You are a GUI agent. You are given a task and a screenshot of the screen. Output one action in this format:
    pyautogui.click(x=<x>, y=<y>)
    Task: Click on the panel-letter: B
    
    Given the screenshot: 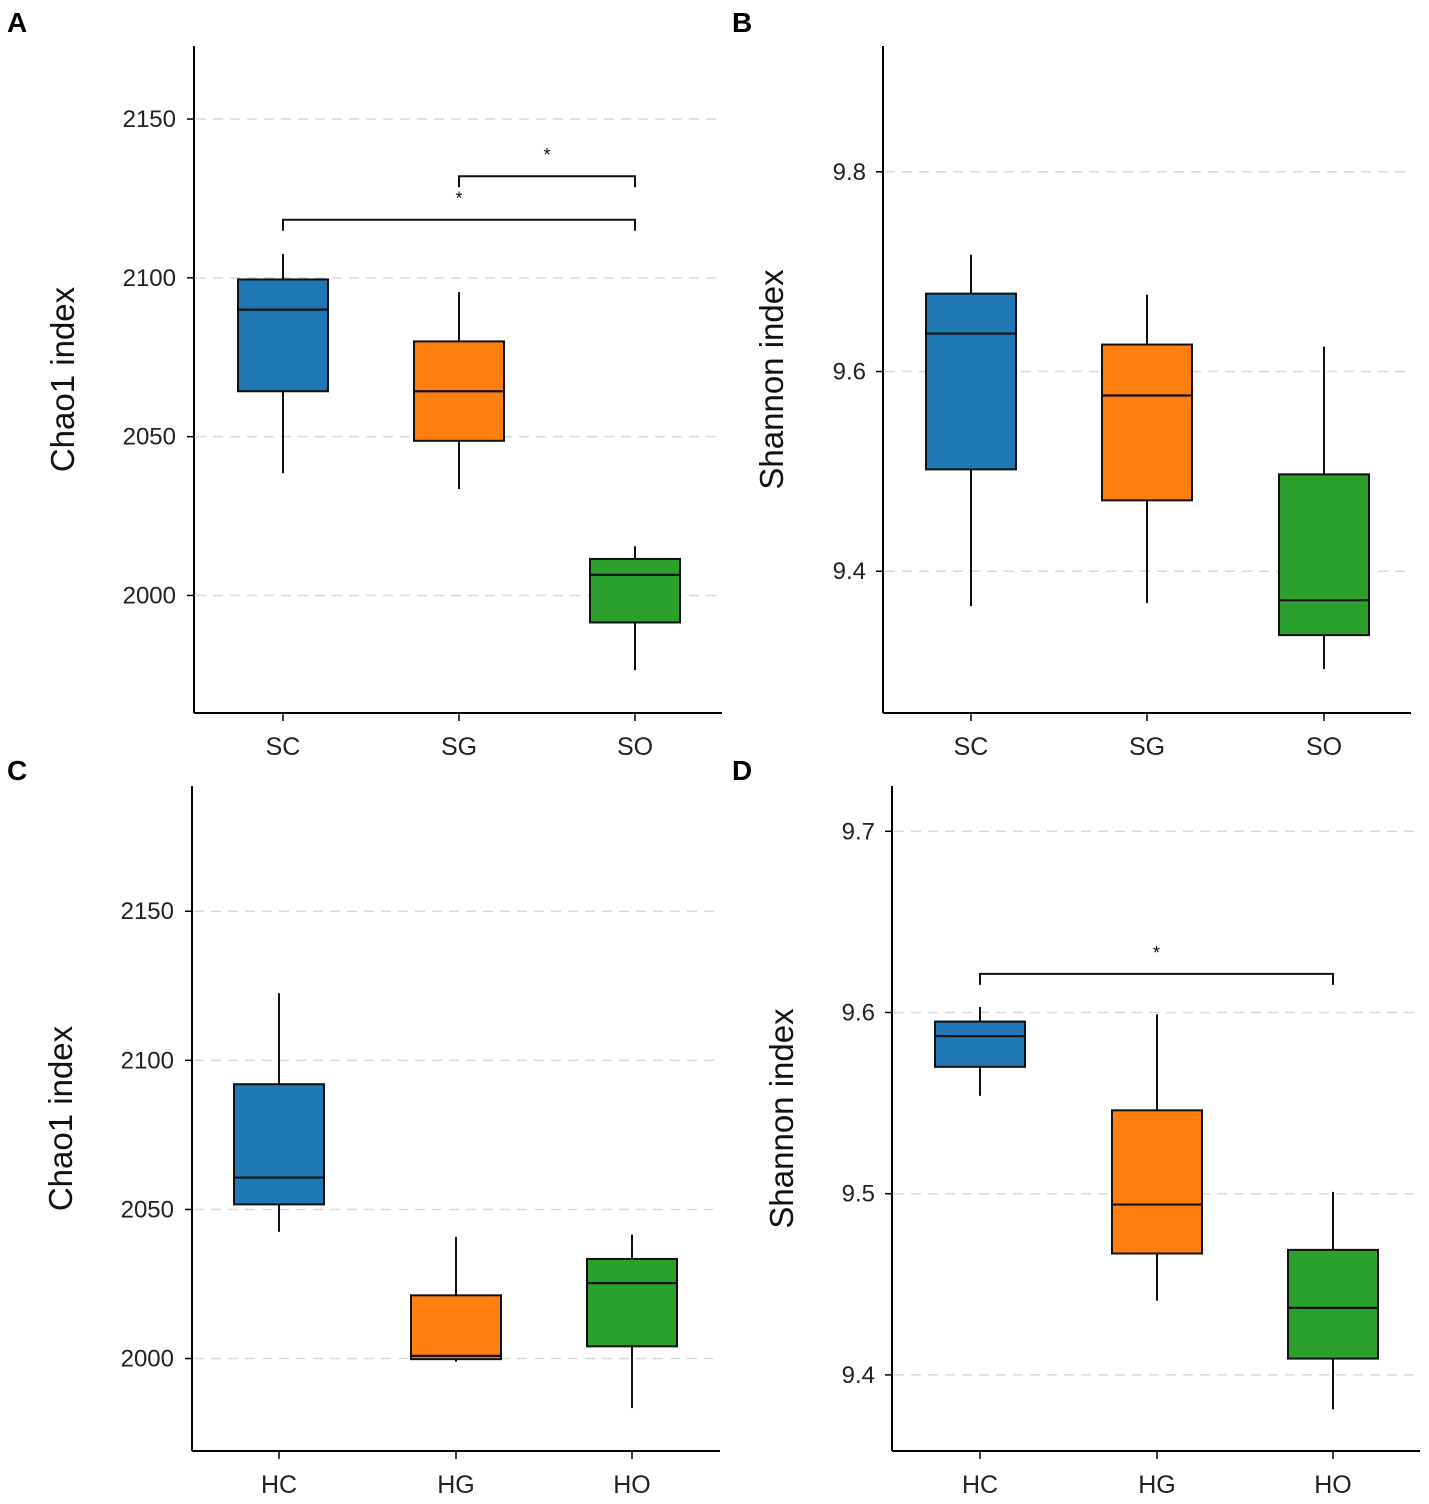 What is the action you would take?
    pyautogui.click(x=742, y=22)
    